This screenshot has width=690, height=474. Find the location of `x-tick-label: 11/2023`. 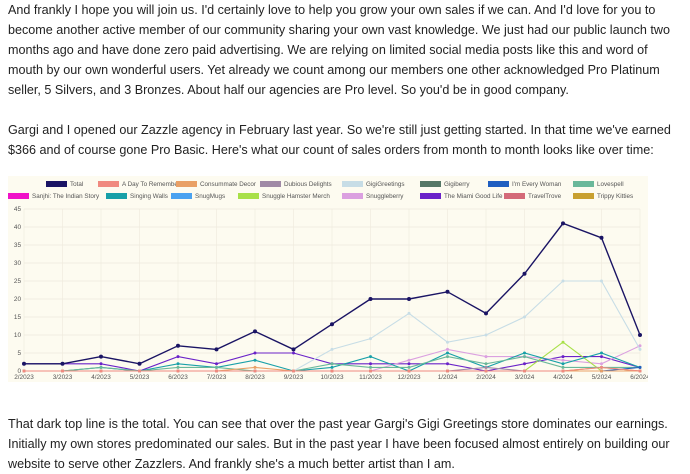

x-tick-label: 11/2023 is located at coordinates (370, 377).